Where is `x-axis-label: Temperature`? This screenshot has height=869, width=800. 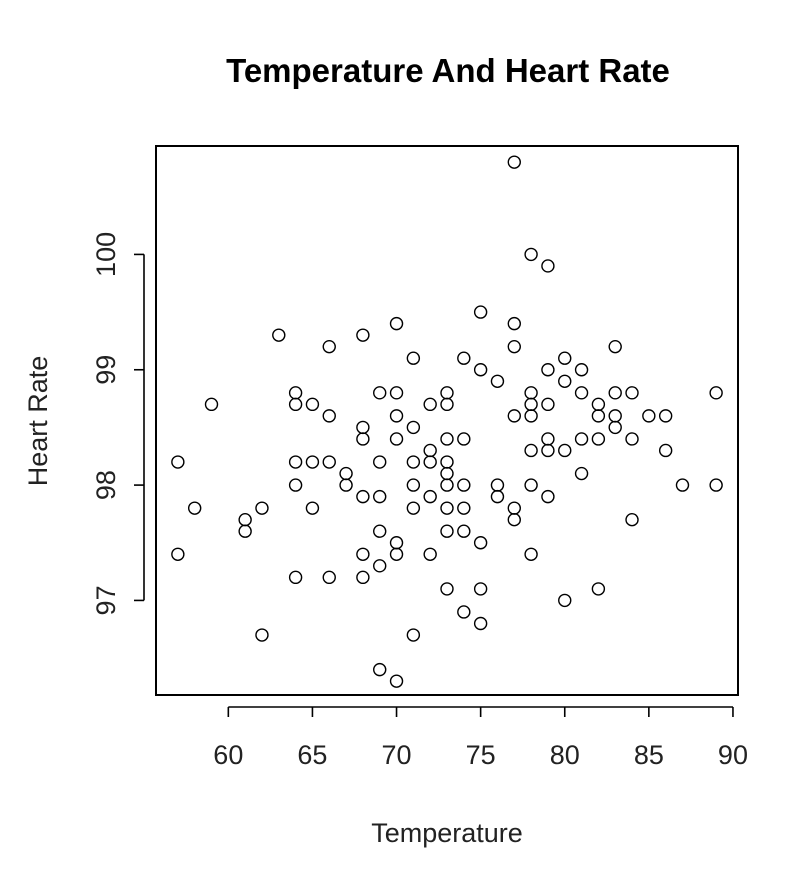 x-axis-label: Temperature is located at coordinates (447, 833).